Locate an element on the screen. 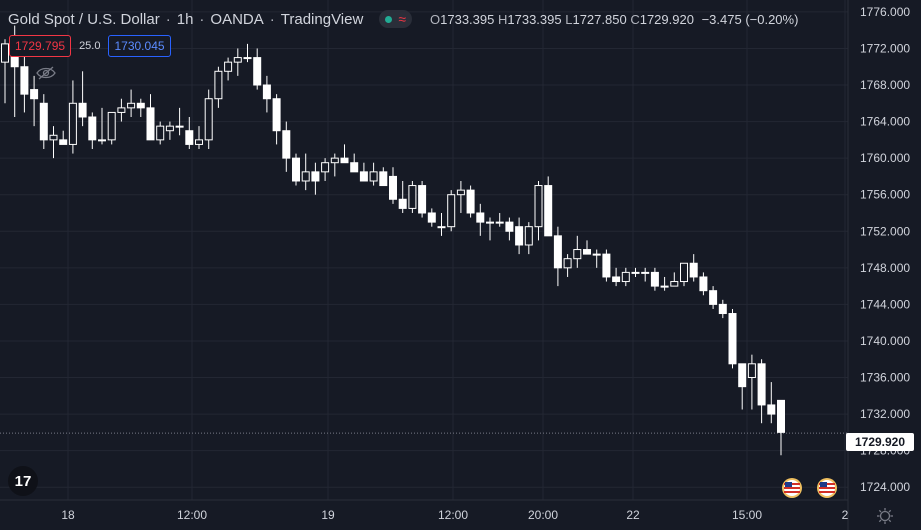 Image resolution: width=921 pixels, height=530 pixels. quote-row: 1729.795 25.0 1730.045 is located at coordinates (90, 46).